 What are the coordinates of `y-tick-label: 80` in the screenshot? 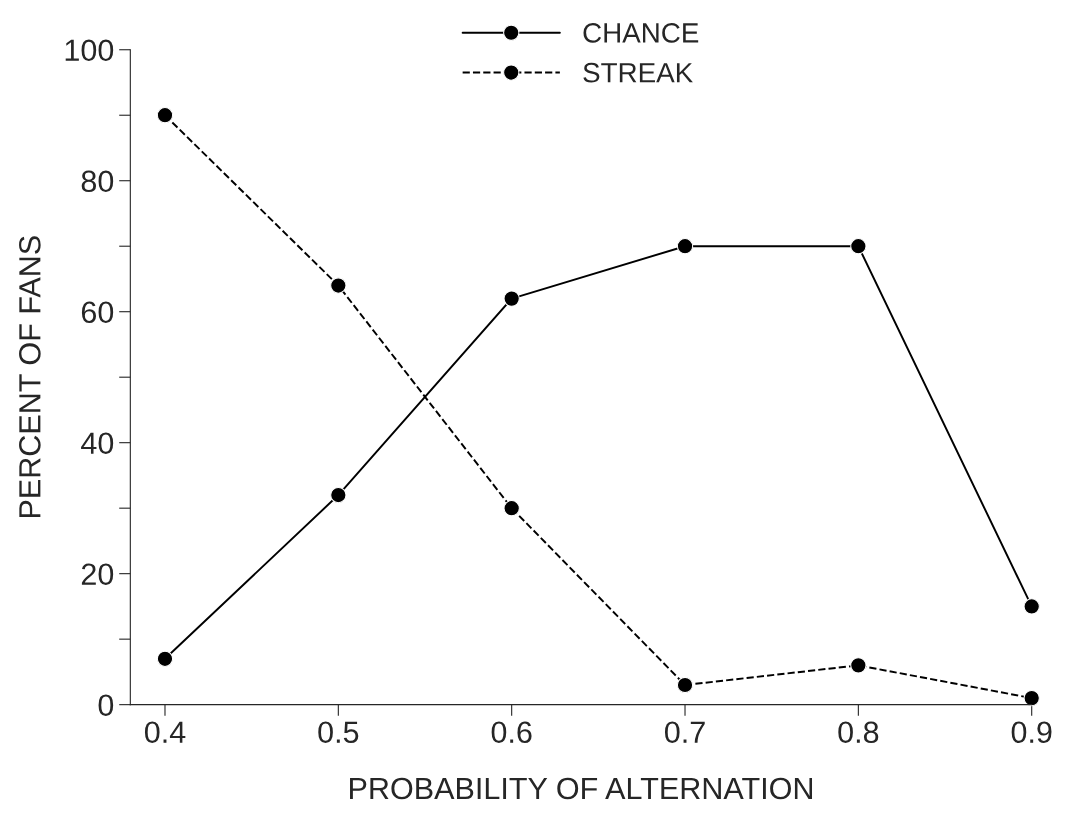 It's located at (97, 181).